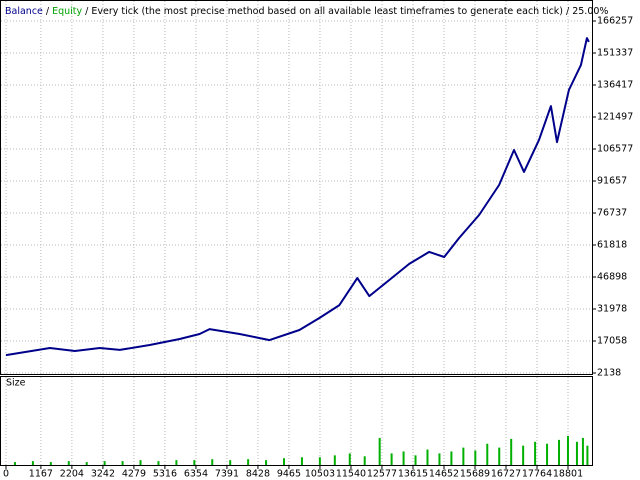  Describe the element at coordinates (165, 474) in the screenshot. I see `x-tick-label: 5316` at that location.